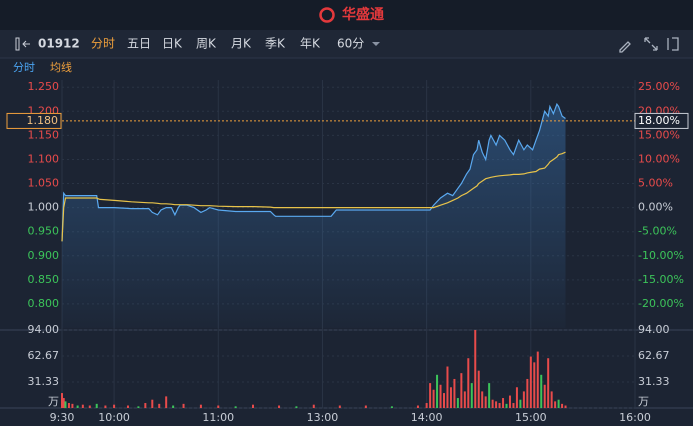 The image size is (693, 426). What do you see at coordinates (61, 67) in the screenshot?
I see `subtab: 均线` at bounding box center [61, 67].